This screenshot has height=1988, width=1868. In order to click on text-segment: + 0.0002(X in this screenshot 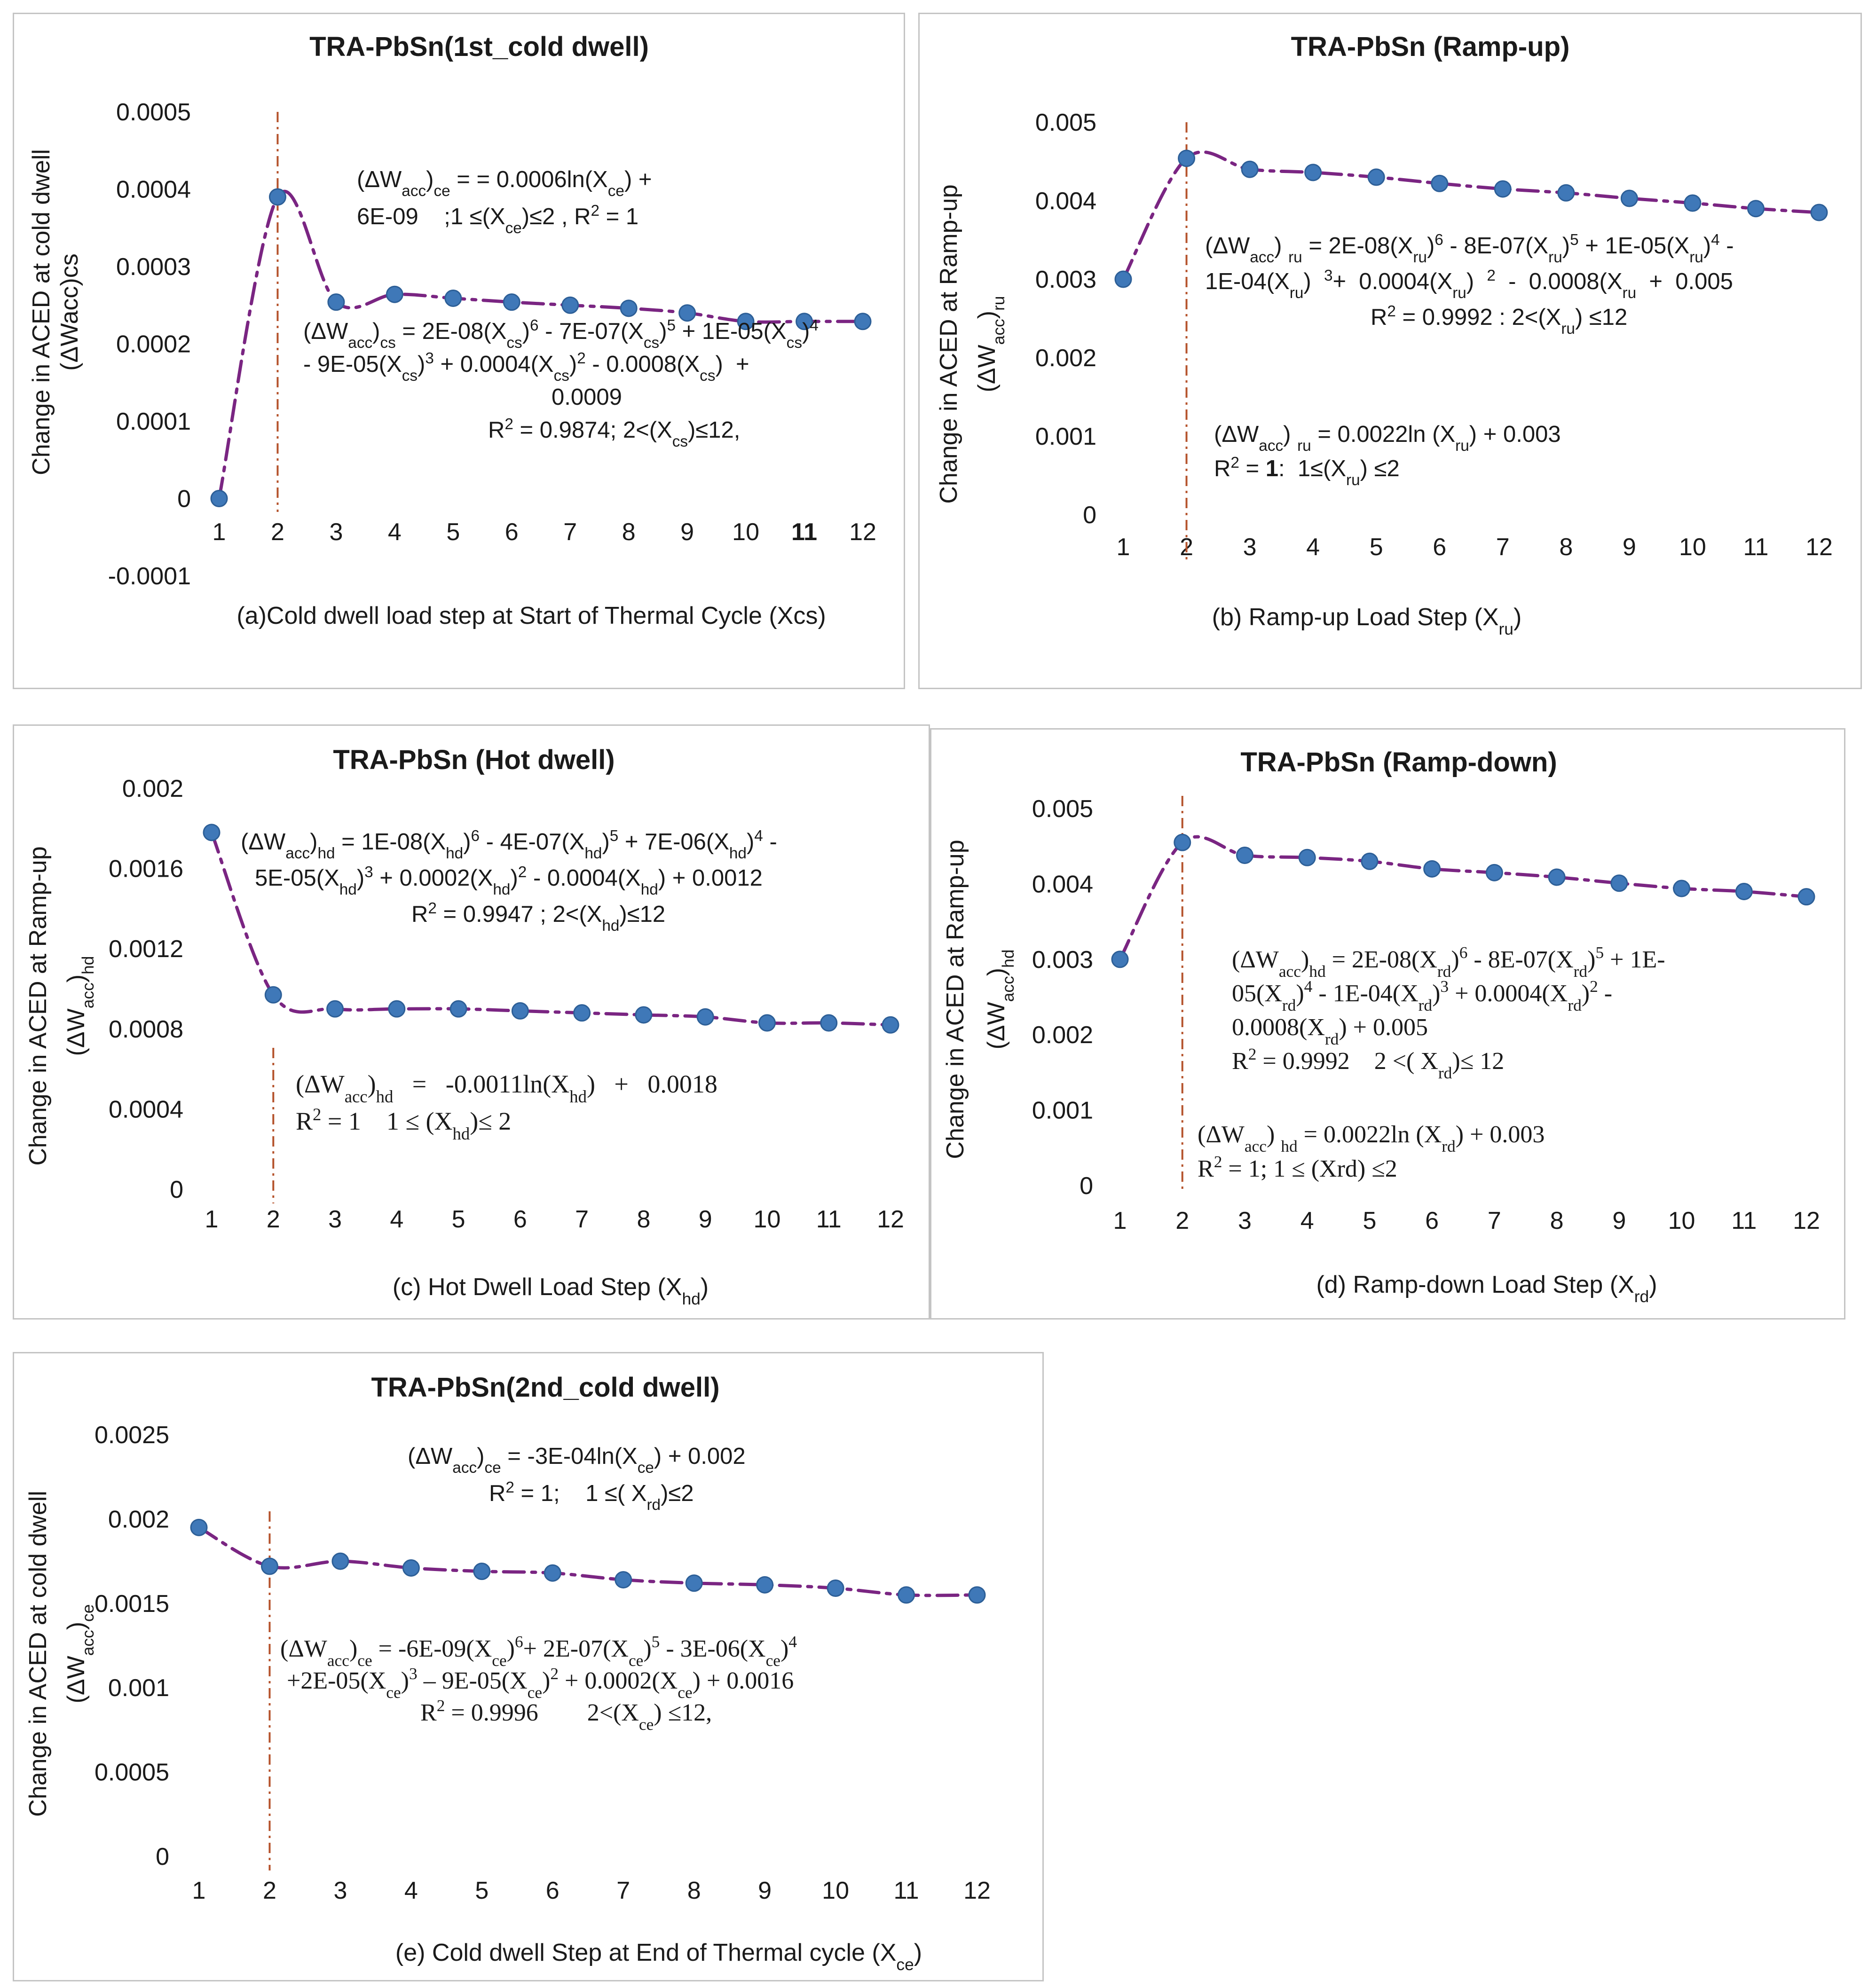, I will do `click(433, 878)`.